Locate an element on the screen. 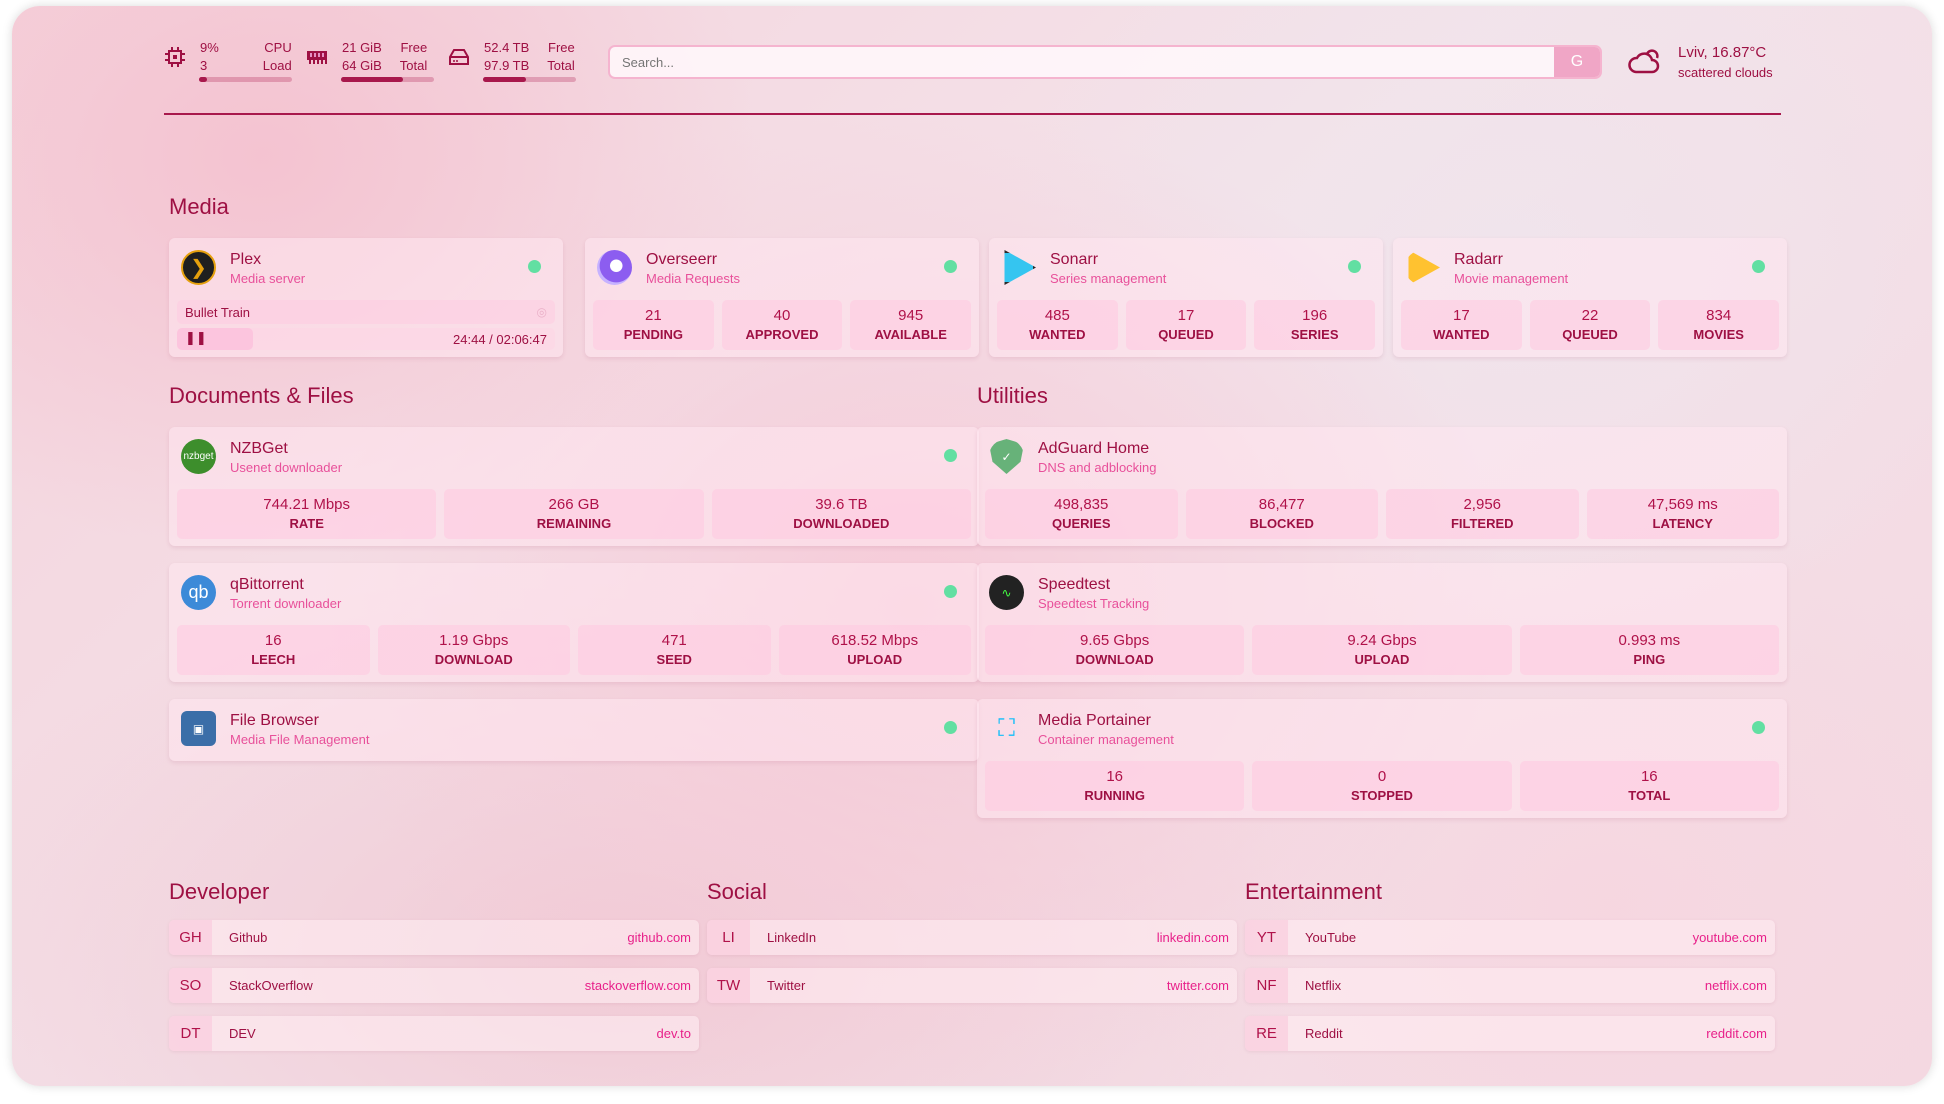  bookmark-url: twitter.com is located at coordinates (1197, 985).